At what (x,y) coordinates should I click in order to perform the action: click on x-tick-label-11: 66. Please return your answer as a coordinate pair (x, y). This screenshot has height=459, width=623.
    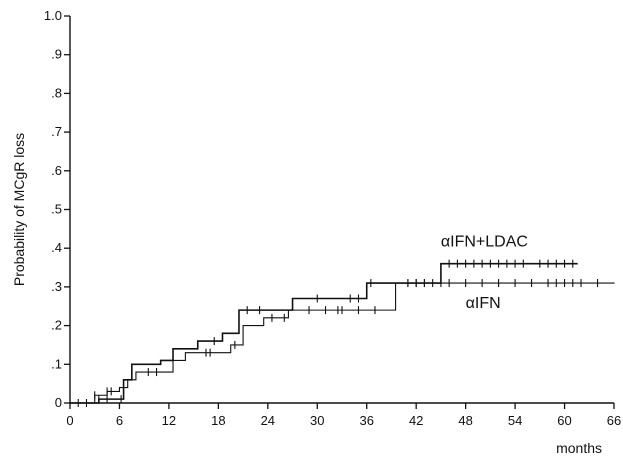
    Looking at the image, I should click on (614, 420).